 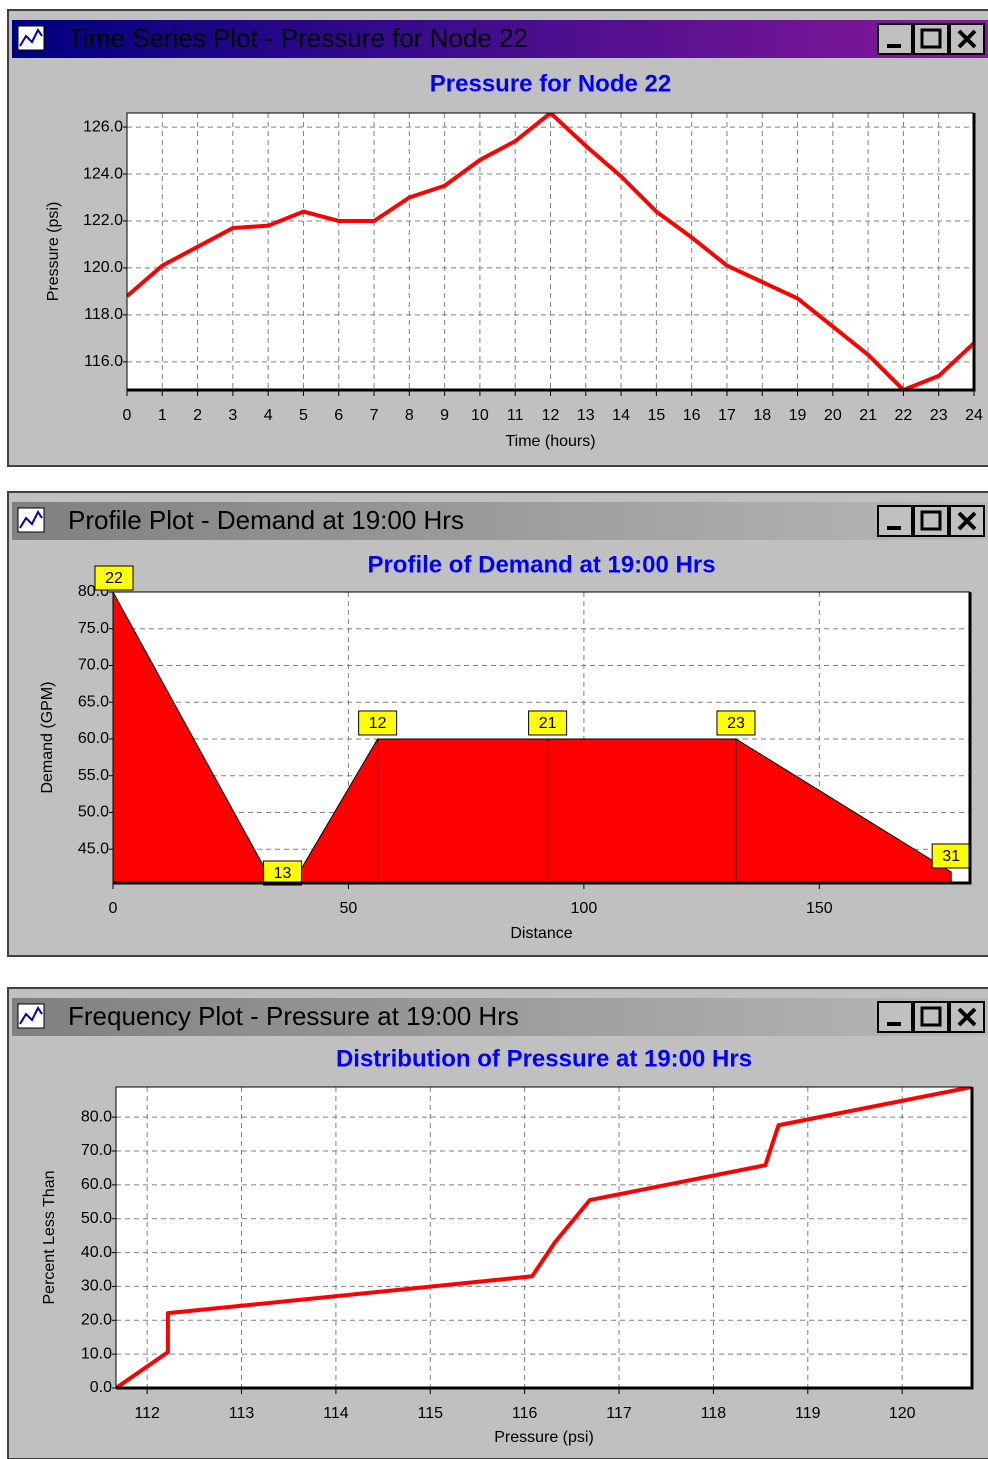 What do you see at coordinates (47, 737) in the screenshot?
I see `y-axis-label: Demand (GPM)` at bounding box center [47, 737].